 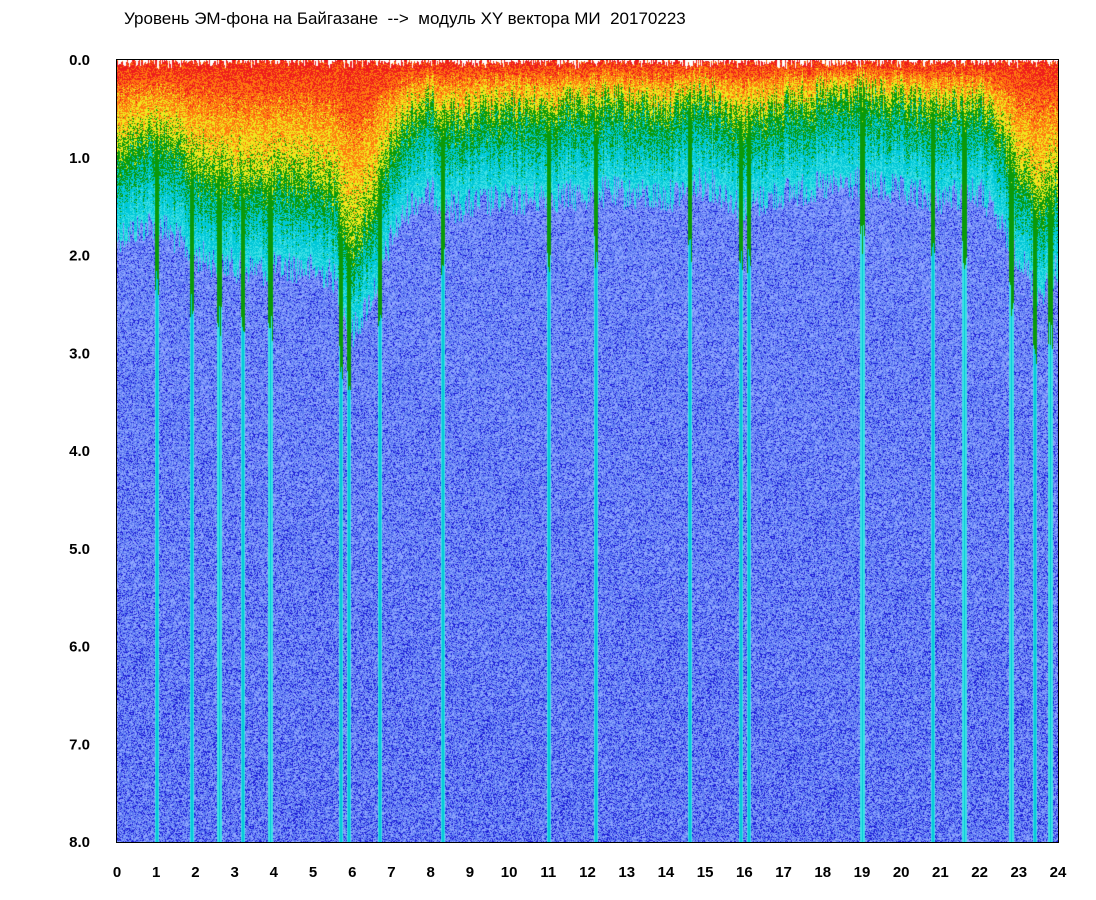 What do you see at coordinates (79, 256) in the screenshot?
I see `y-tick-label: 2.0` at bounding box center [79, 256].